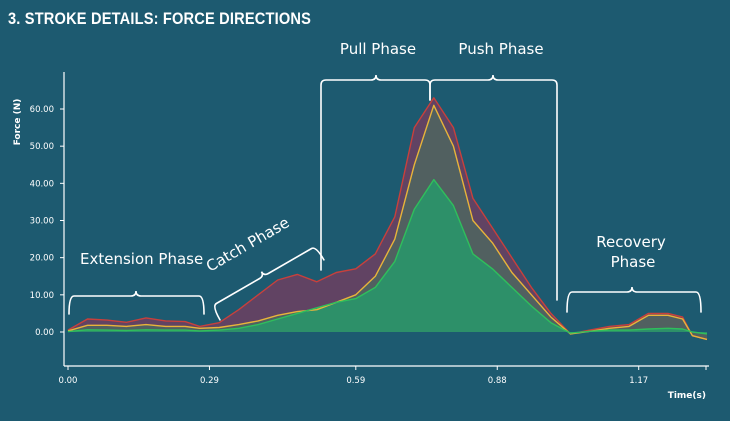  Describe the element at coordinates (42, 110) in the screenshot. I see `y-tick-label: 60.00` at that location.